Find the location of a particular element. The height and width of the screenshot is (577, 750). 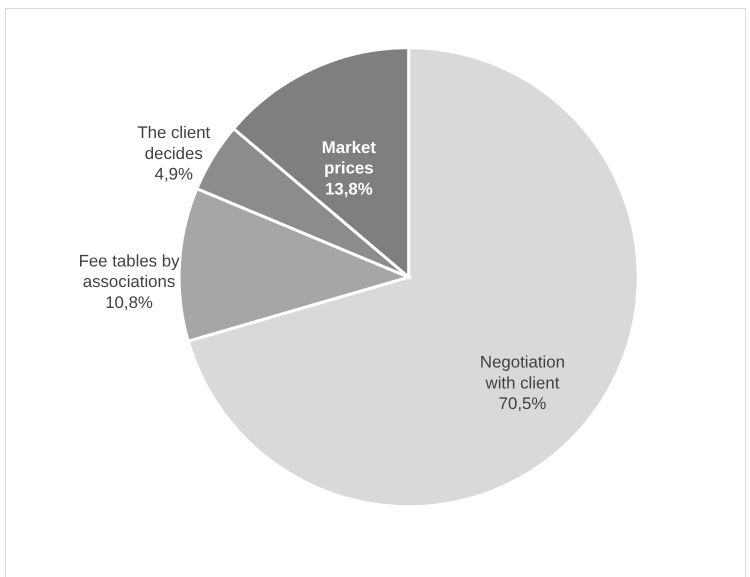

data-label: 4,9% is located at coordinates (173, 174).